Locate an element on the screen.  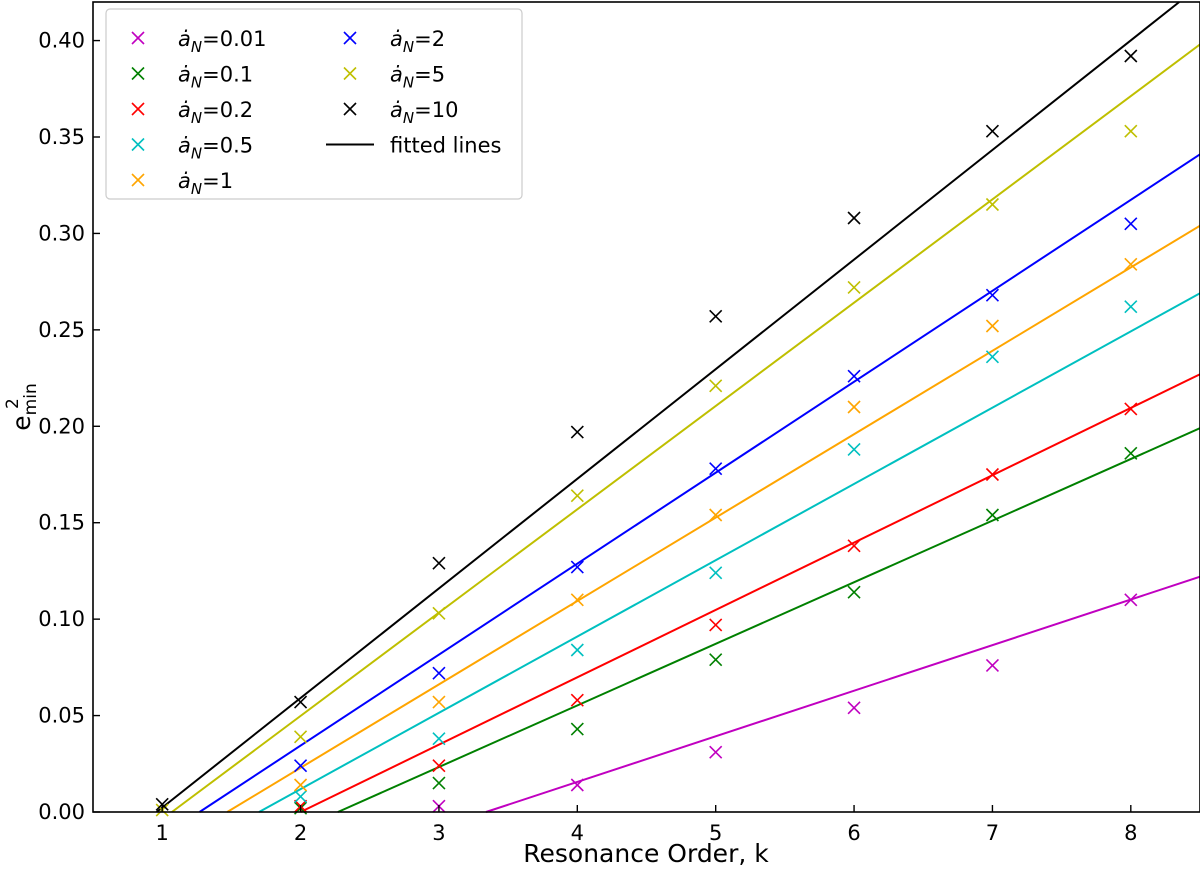
y-axis-label-base: e is located at coordinates (21, 422).